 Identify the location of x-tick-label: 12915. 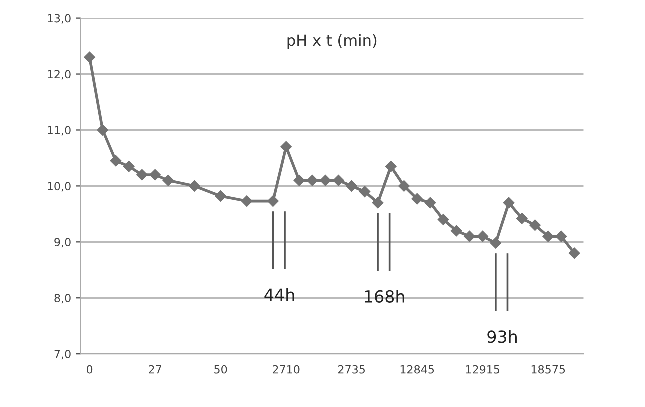
(483, 369).